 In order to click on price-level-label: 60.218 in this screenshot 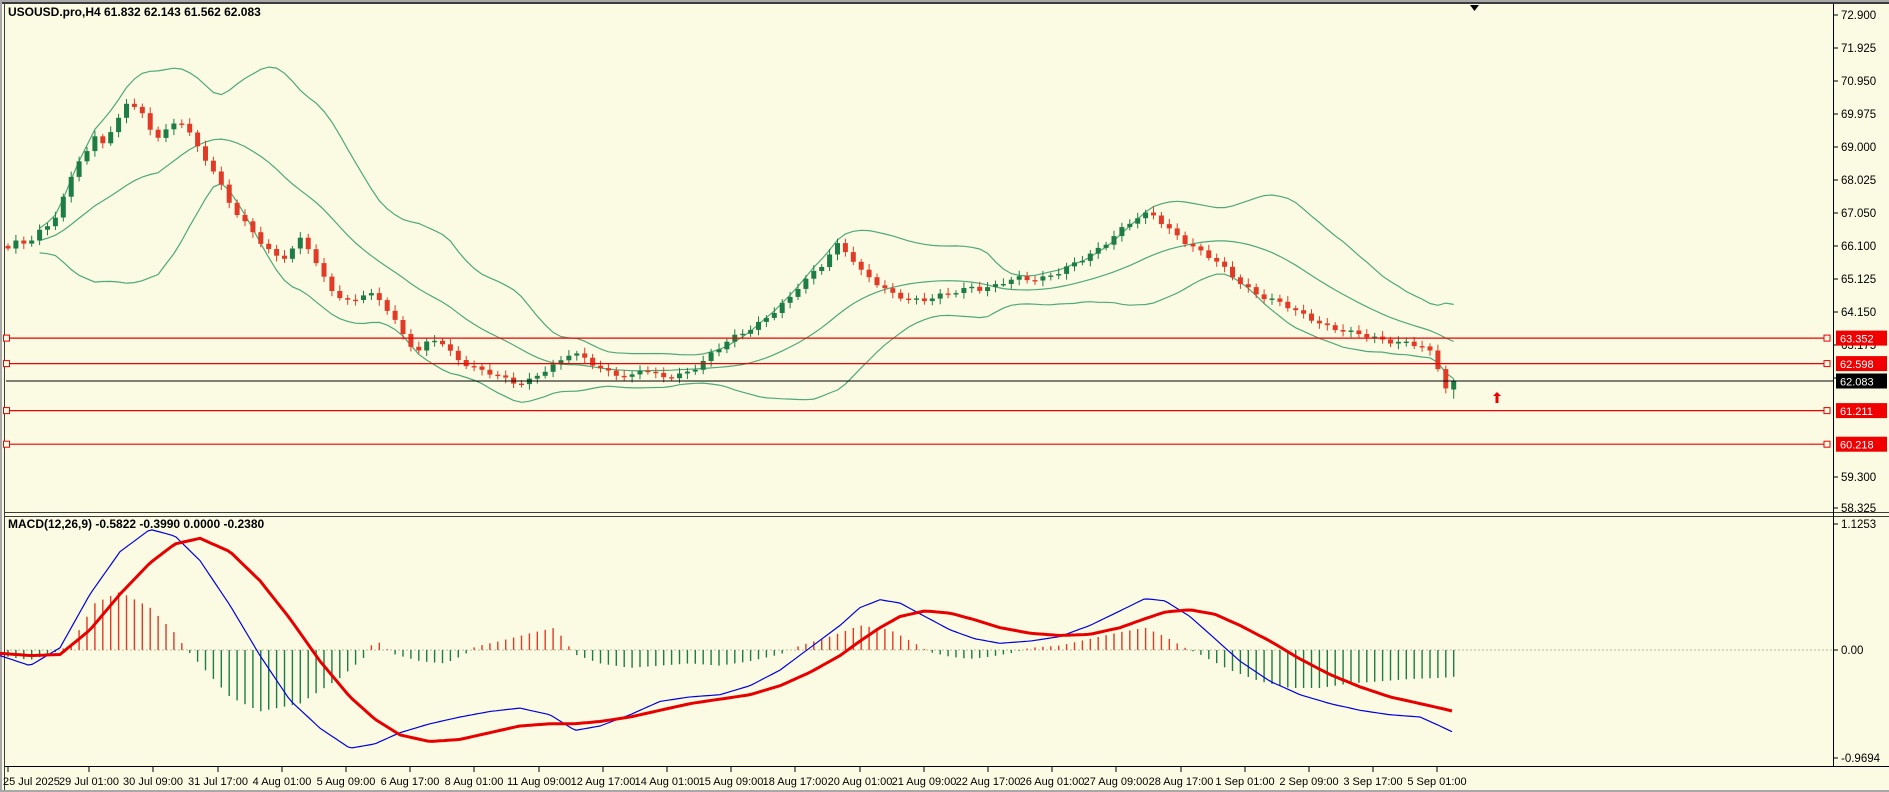, I will do `click(1861, 444)`.